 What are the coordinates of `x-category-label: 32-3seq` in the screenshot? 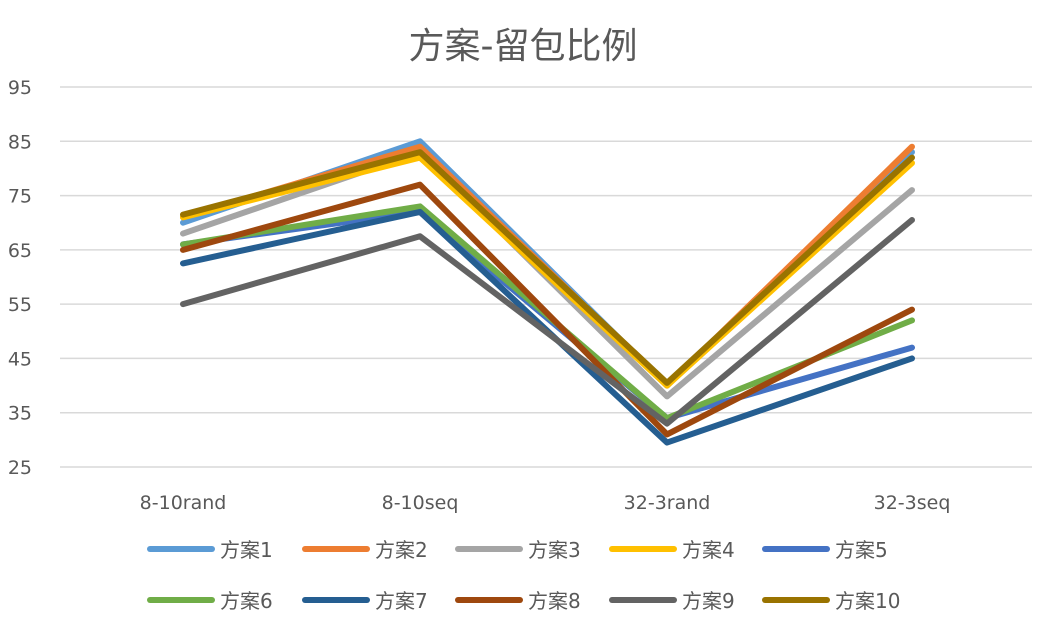 It's located at (912, 503).